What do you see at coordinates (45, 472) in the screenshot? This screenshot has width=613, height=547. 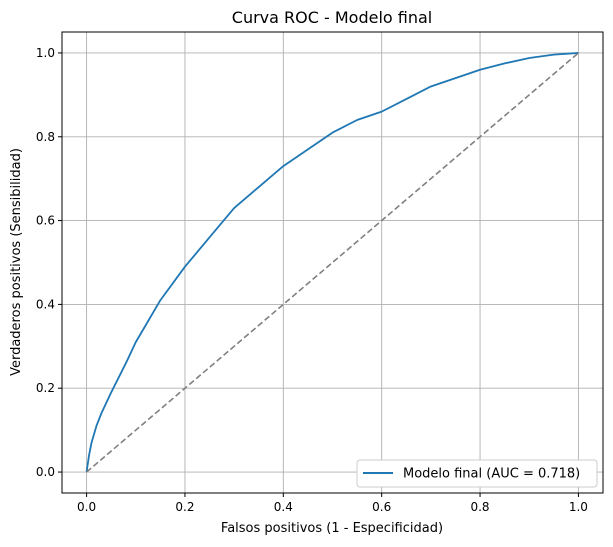 I see `y-tick-label: 0.0` at bounding box center [45, 472].